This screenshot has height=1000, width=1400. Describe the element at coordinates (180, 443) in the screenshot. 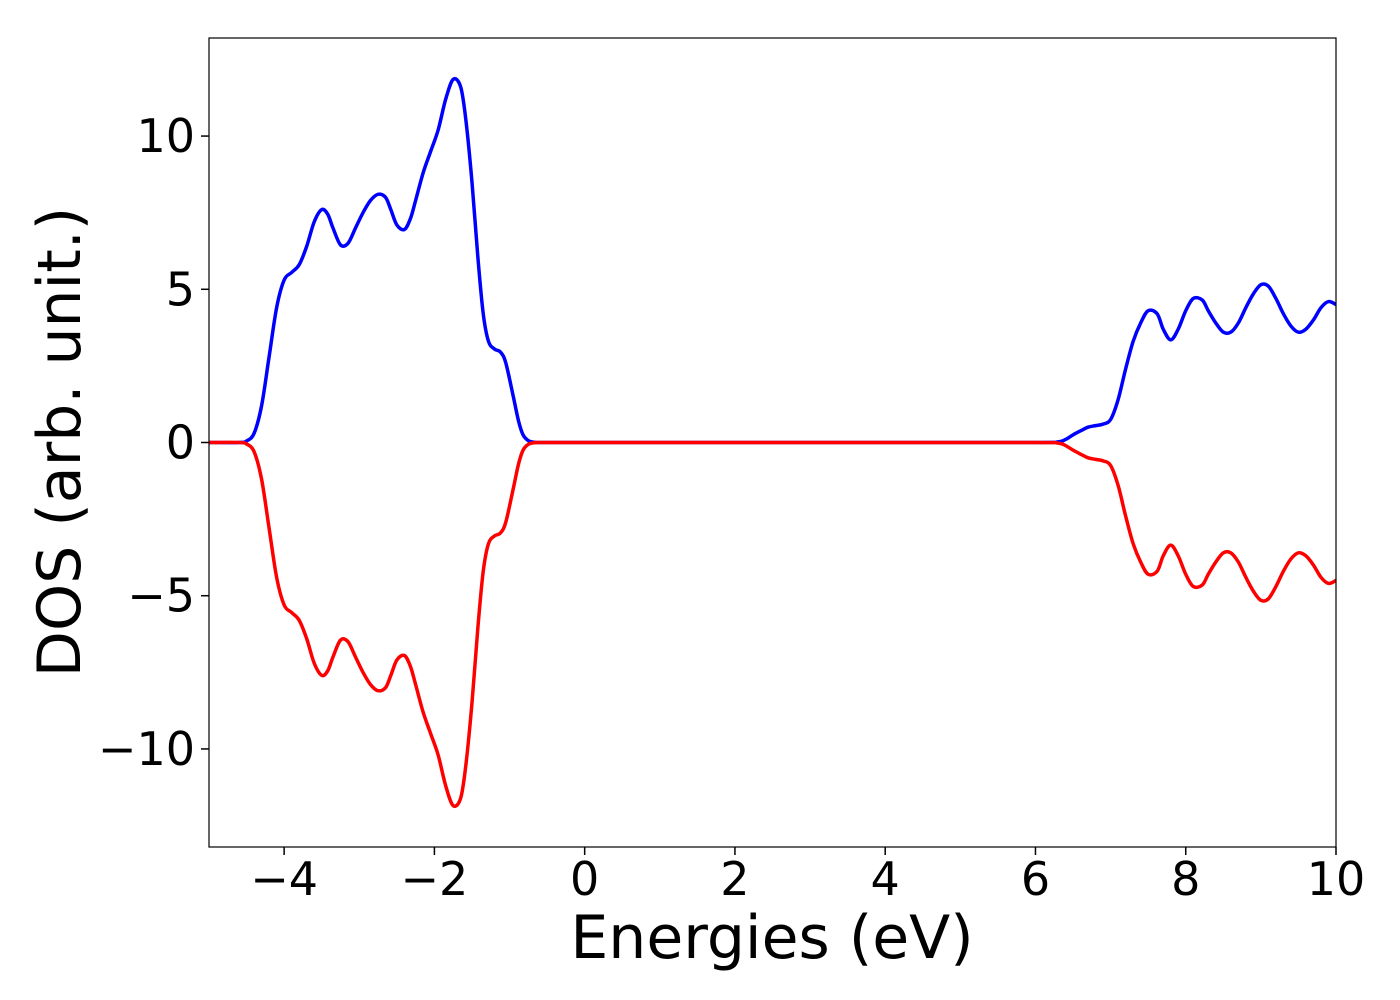

I see `y-tick-label: 0` at that location.